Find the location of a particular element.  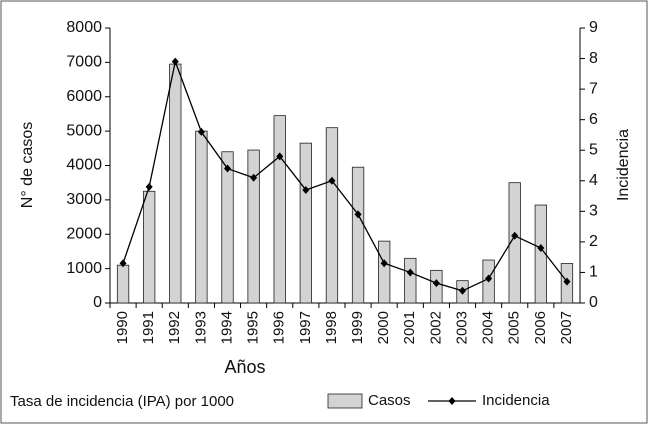

x-tick-label: 2003 is located at coordinates (461, 327).